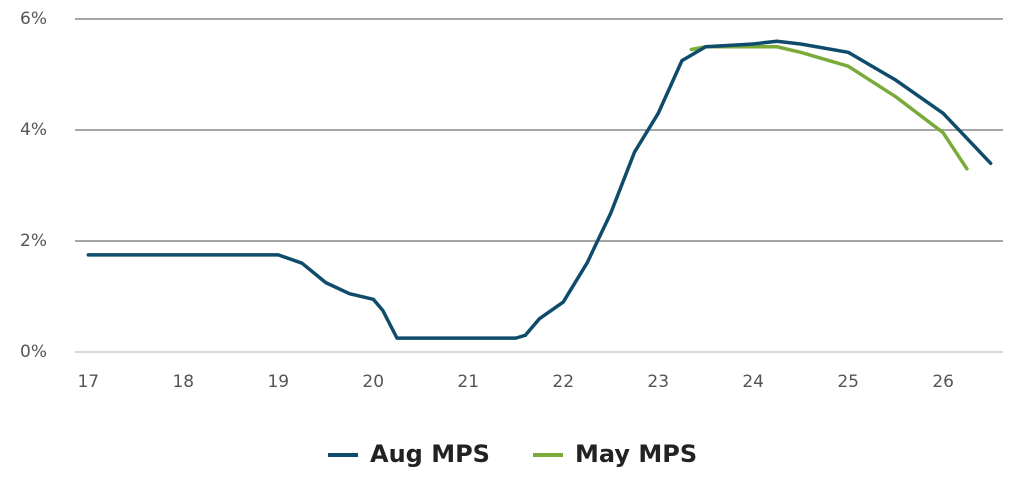 This screenshot has width=1024, height=501. Describe the element at coordinates (829, 108) in the screenshot. I see `series-line` at that location.